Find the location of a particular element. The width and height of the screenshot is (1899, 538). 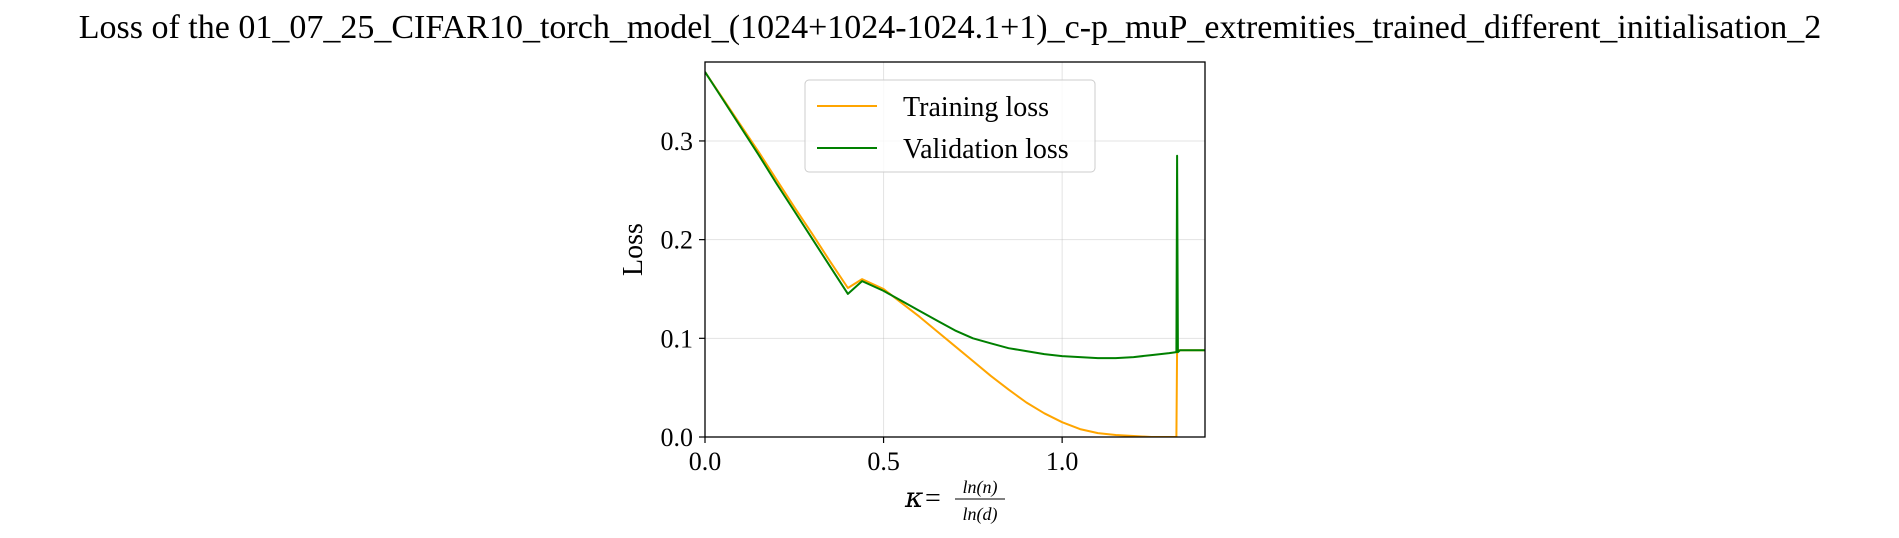

y-tick-label: 0.1 is located at coordinates (677, 338).